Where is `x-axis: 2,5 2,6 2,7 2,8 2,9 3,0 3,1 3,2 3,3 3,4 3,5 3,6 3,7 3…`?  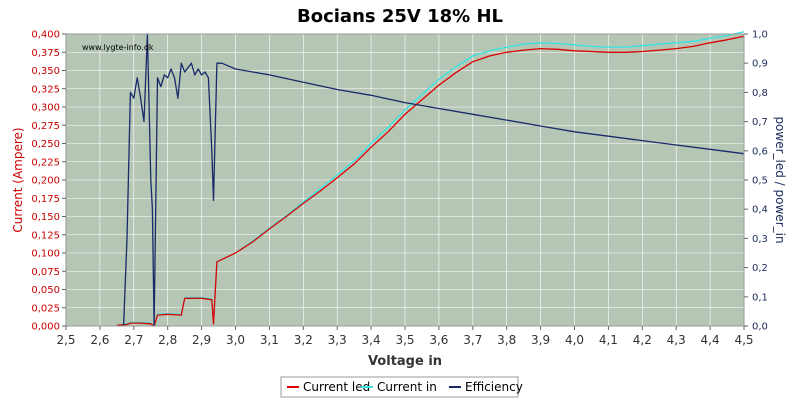
x-axis: 2,5 2,6 2,7 2,8 2,9 3,0 3,1 3,2 3,3 3,4 3,5 3,6 3,7 3… is located at coordinates (405, 336).